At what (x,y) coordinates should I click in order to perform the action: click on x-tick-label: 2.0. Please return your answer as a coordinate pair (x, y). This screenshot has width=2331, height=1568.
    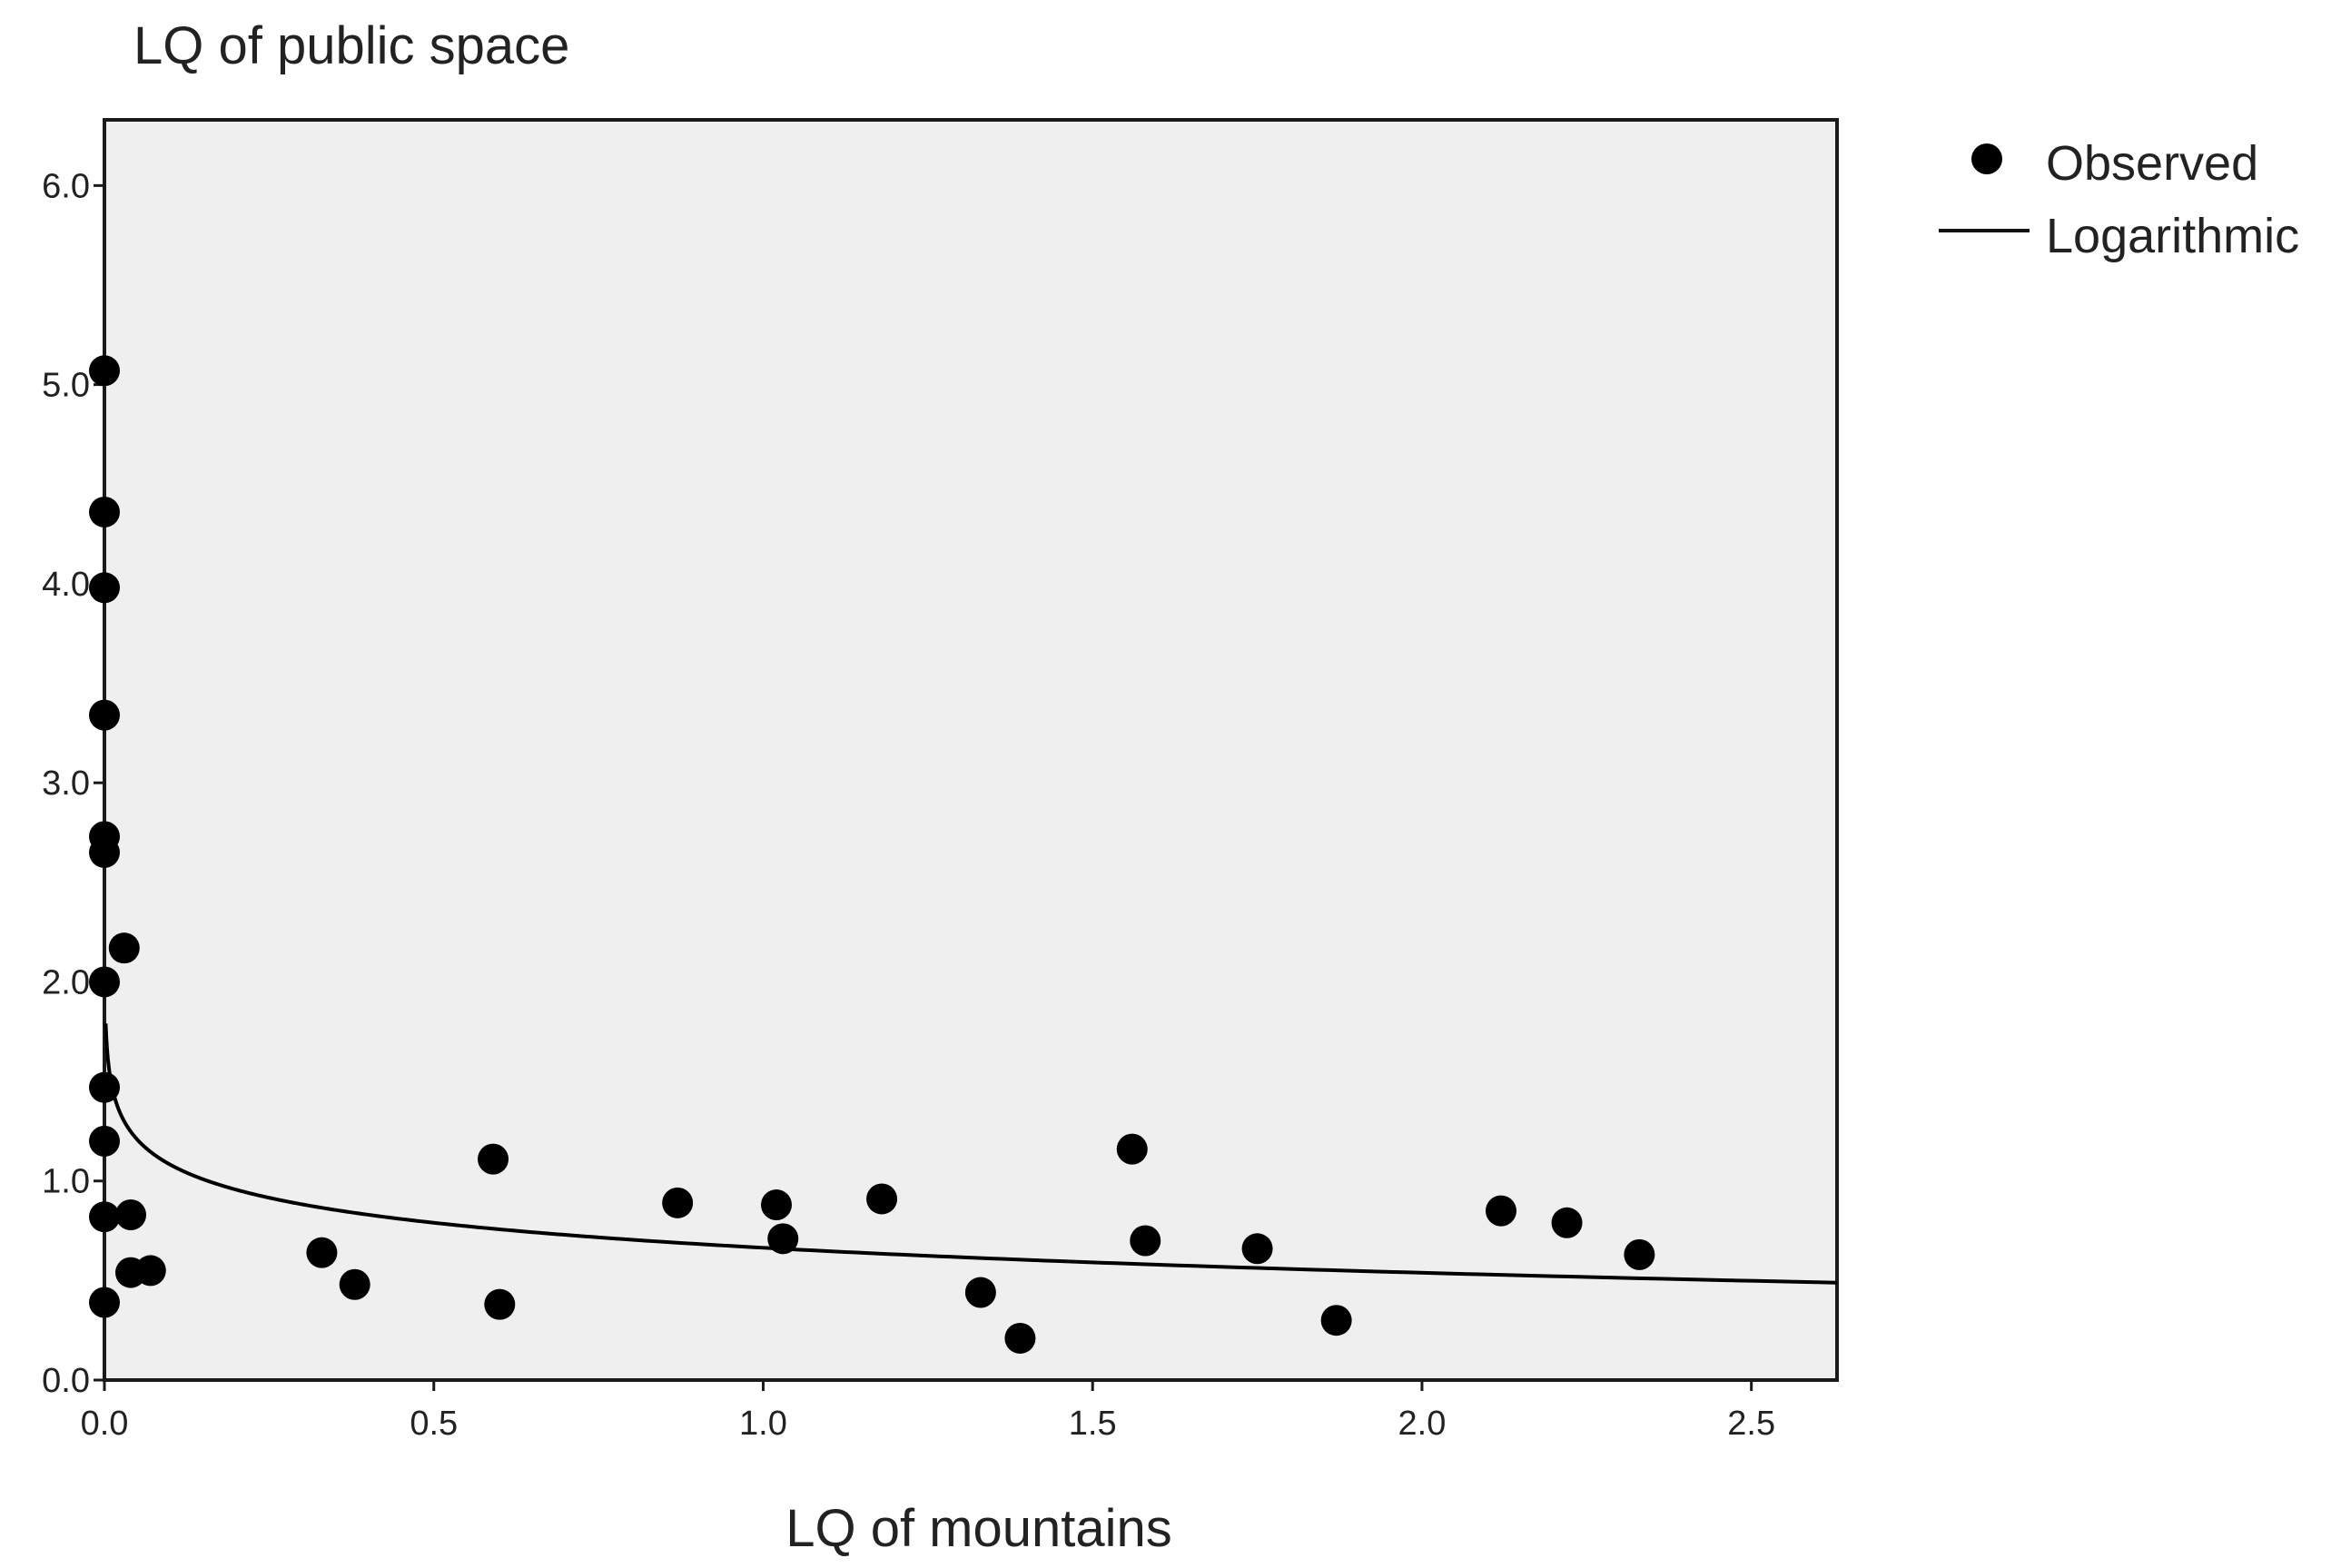
    Looking at the image, I should click on (1422, 1424).